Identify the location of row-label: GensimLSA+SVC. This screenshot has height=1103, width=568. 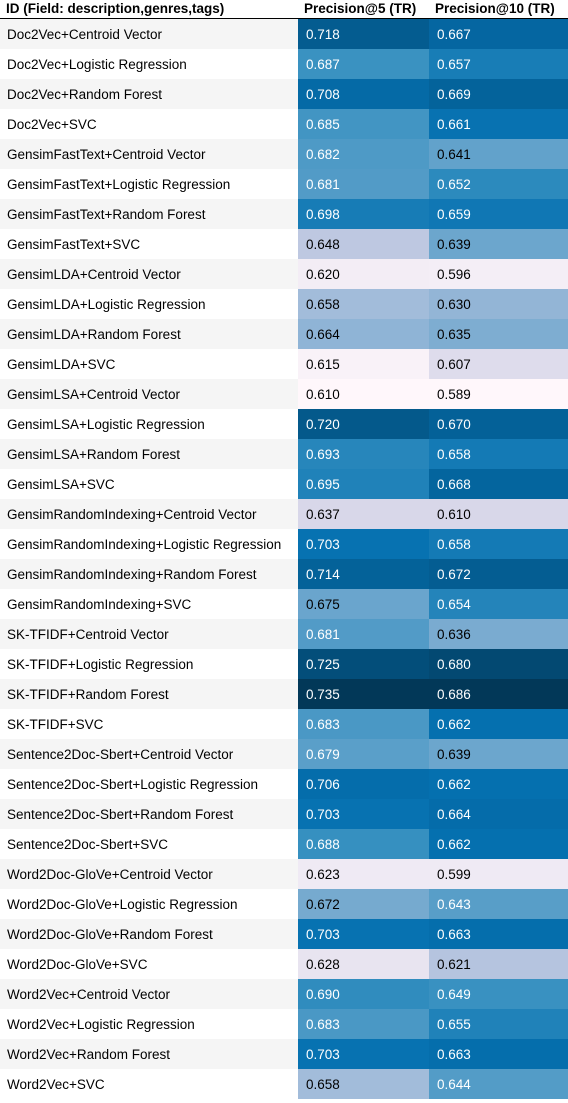
(149, 484).